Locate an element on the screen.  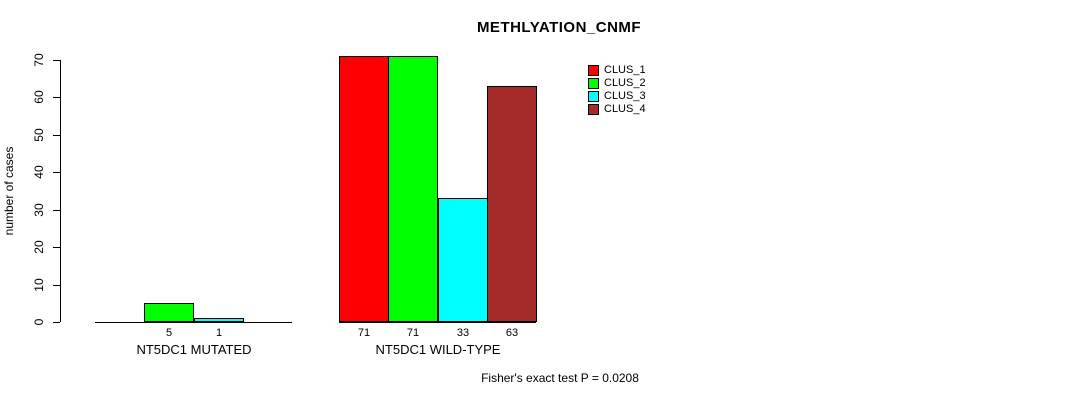
chart-title: METHLYATION_CNMF is located at coordinates (559, 27).